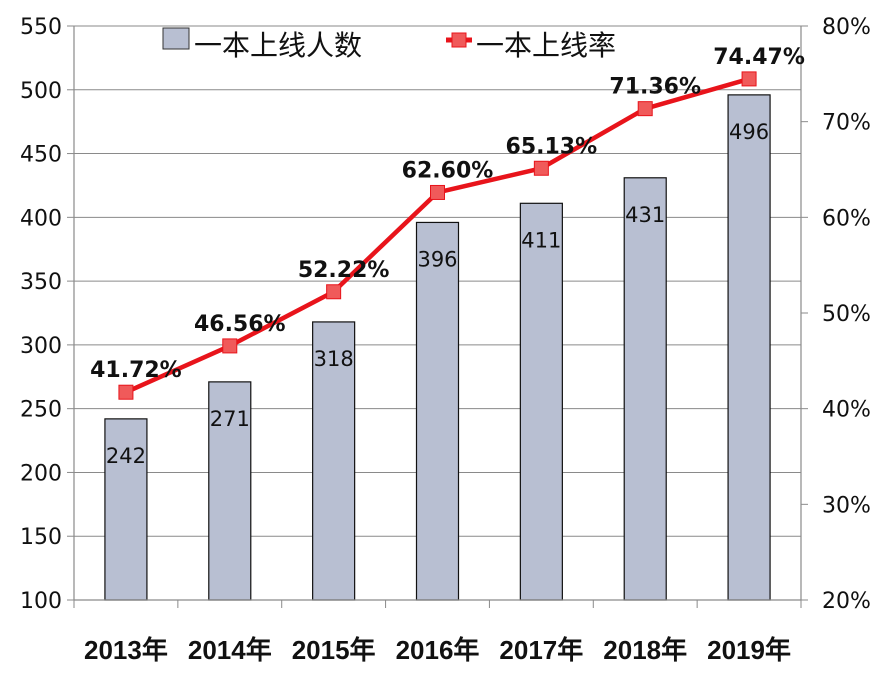 This screenshot has height=689, width=883. I want to click on rate-value-label: 46.56%, so click(240, 324).